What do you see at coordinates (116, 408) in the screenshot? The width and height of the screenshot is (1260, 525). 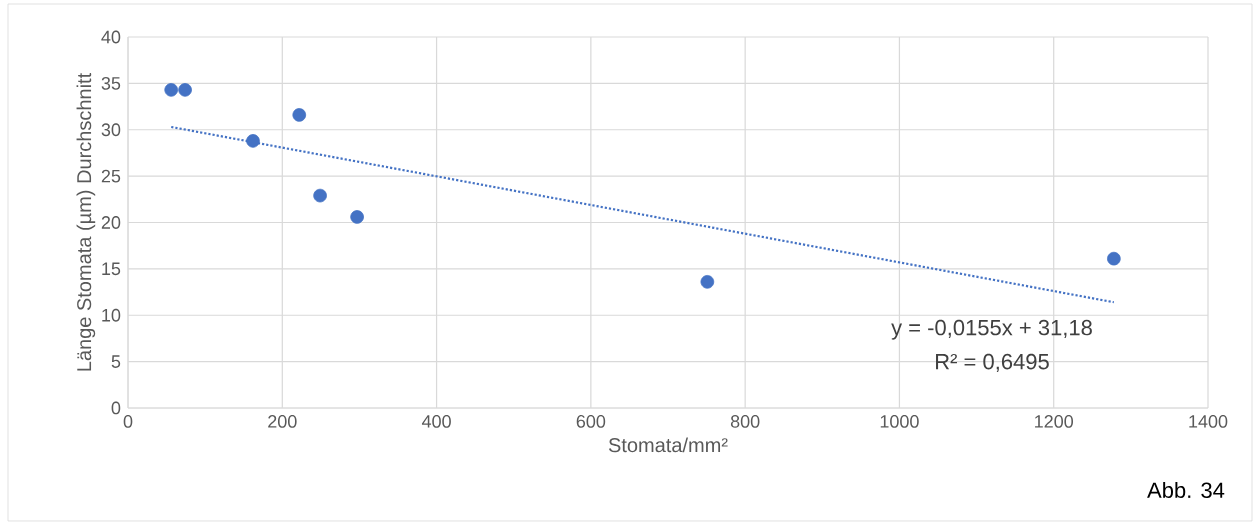 I see `y-tick-label: 0` at bounding box center [116, 408].